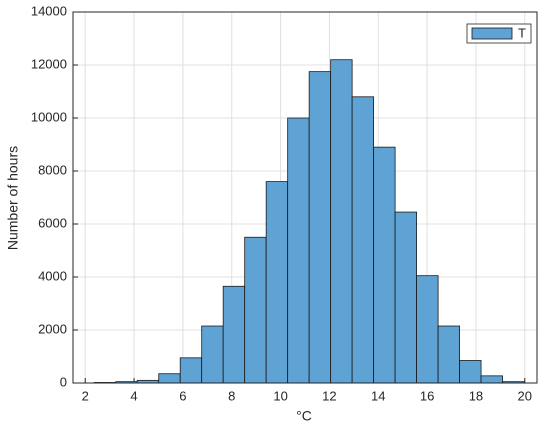 The width and height of the screenshot is (550, 431). Describe the element at coordinates (427, 395) in the screenshot. I see `x-tick-label: 16` at that location.